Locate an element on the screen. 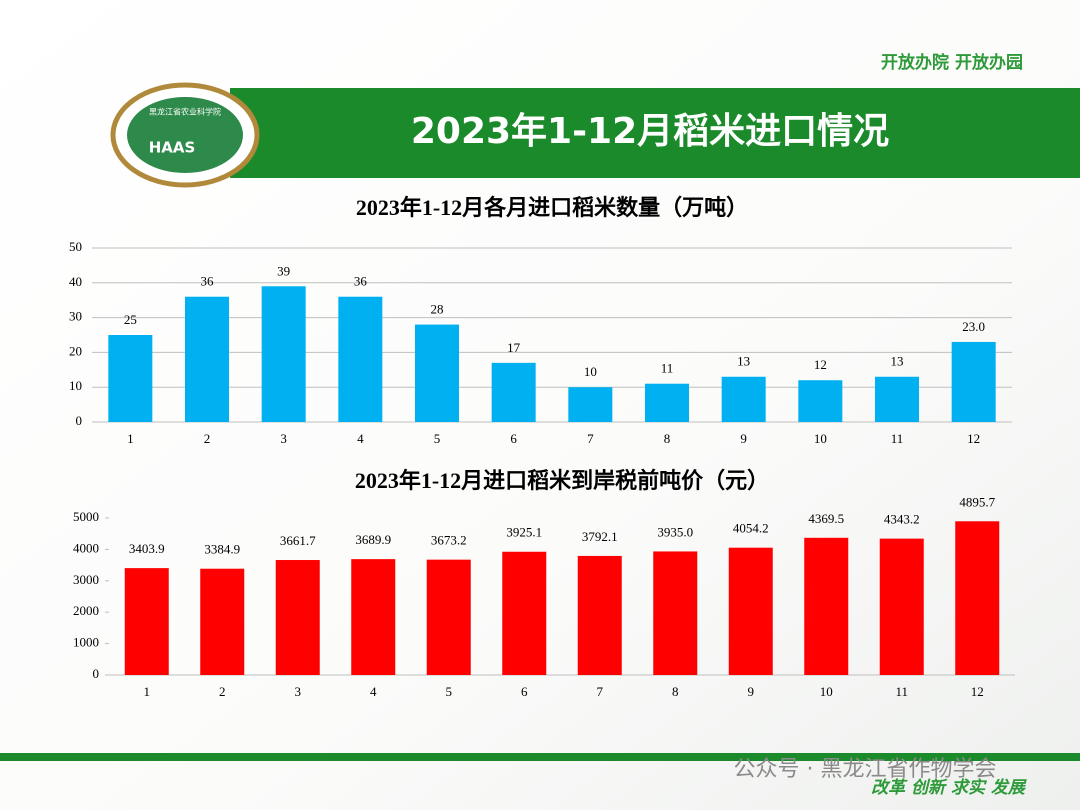 Image resolution: width=1080 pixels, height=810 pixels. y-tick-label: 30 is located at coordinates (75, 316).